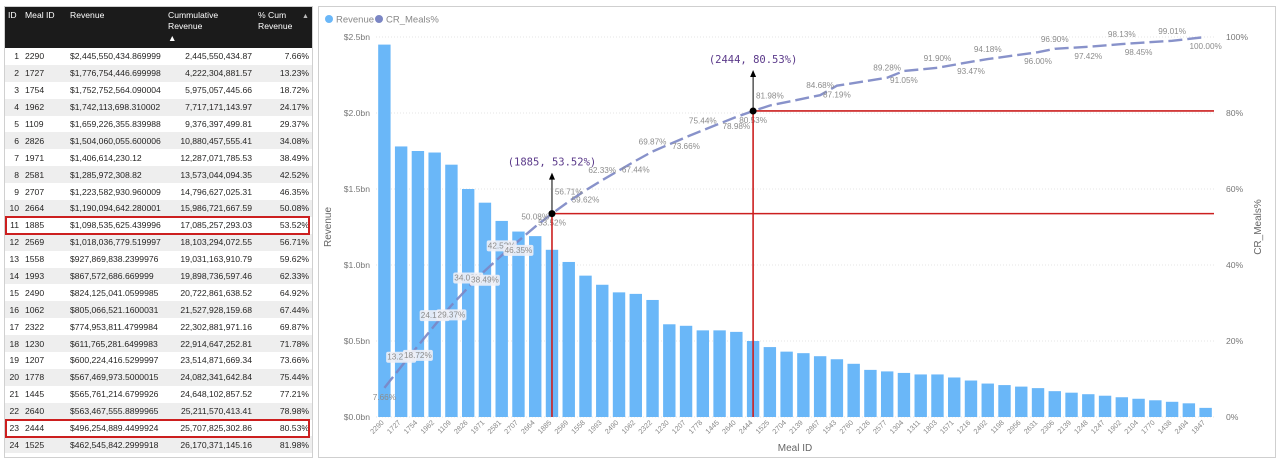 This screenshot has height=460, width=1277. I want to click on header-cumulative-revenue: Cummulative Revenue ▲, so click(210, 27).